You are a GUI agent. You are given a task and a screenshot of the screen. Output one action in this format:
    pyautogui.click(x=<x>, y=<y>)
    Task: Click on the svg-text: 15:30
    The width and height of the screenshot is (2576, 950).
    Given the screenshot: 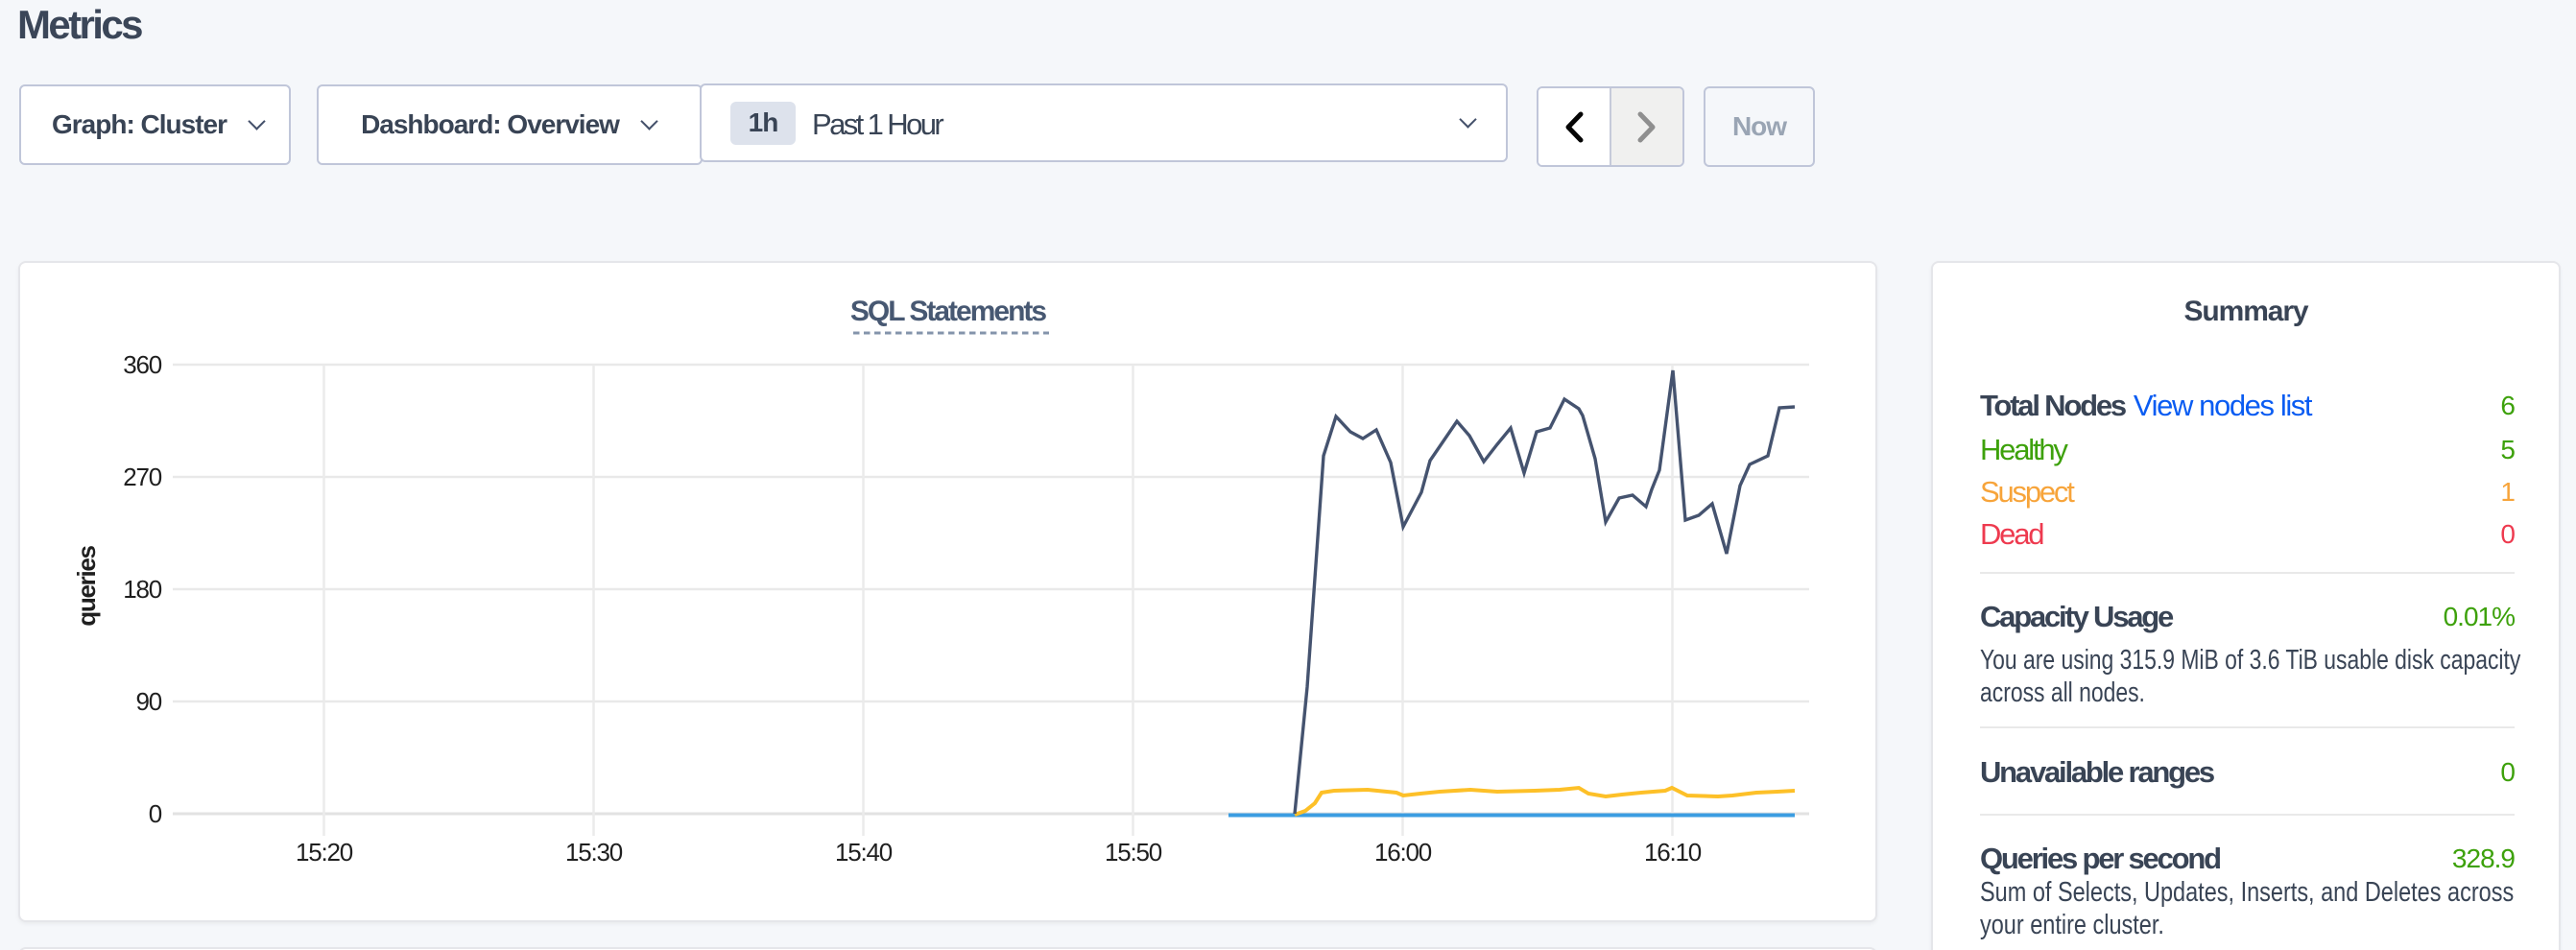 What is the action you would take?
    pyautogui.click(x=594, y=852)
    